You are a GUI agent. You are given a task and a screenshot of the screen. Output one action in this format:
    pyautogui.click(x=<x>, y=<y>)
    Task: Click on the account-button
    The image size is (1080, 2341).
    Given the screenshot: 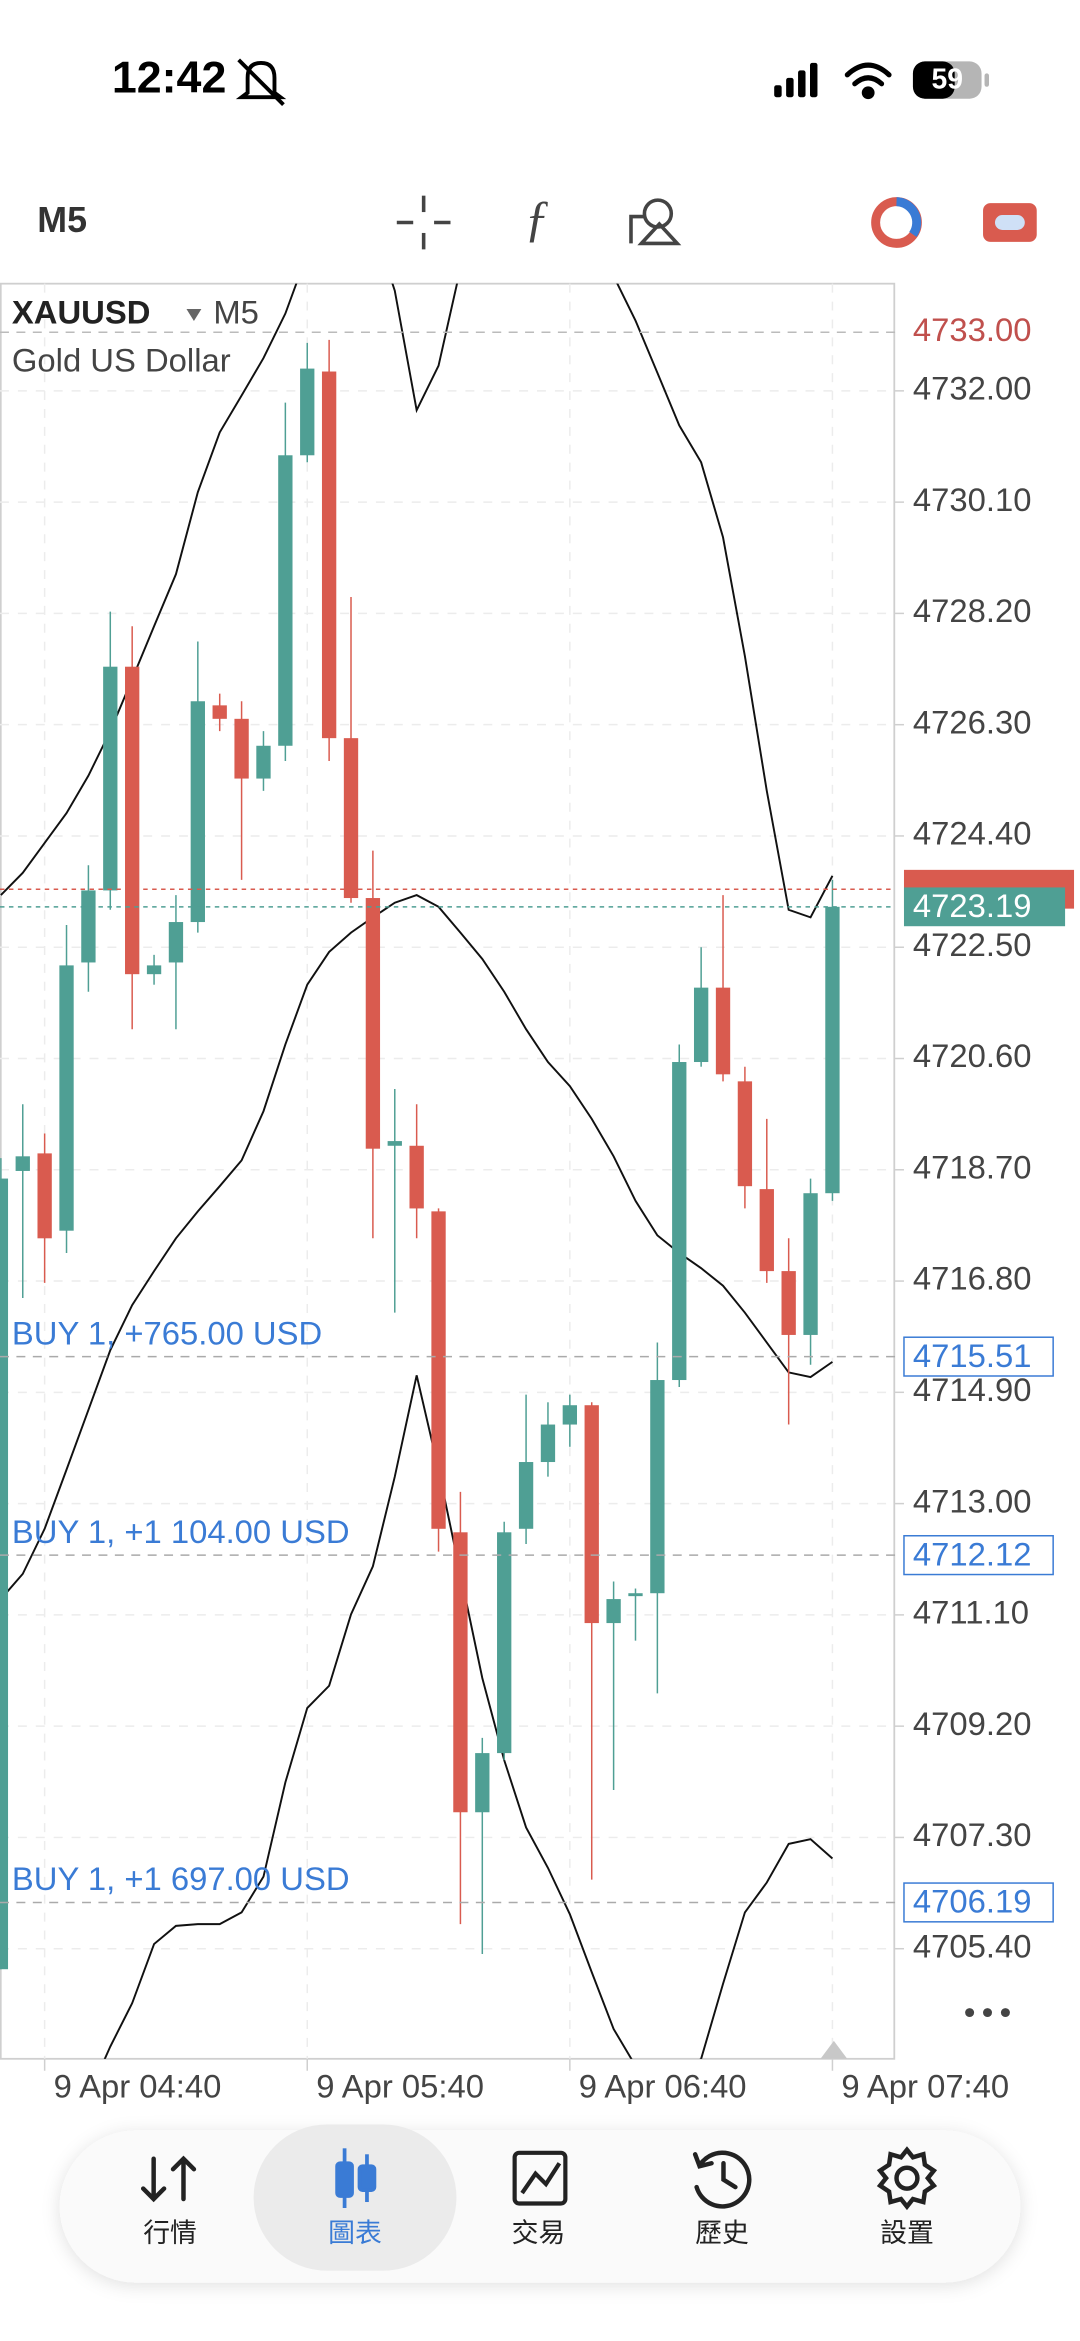 What is the action you would take?
    pyautogui.click(x=896, y=222)
    